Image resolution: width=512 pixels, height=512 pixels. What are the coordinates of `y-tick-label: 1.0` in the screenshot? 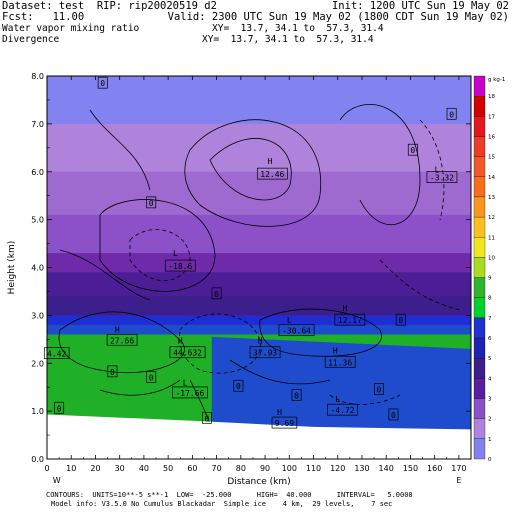 It's located at (37, 411).